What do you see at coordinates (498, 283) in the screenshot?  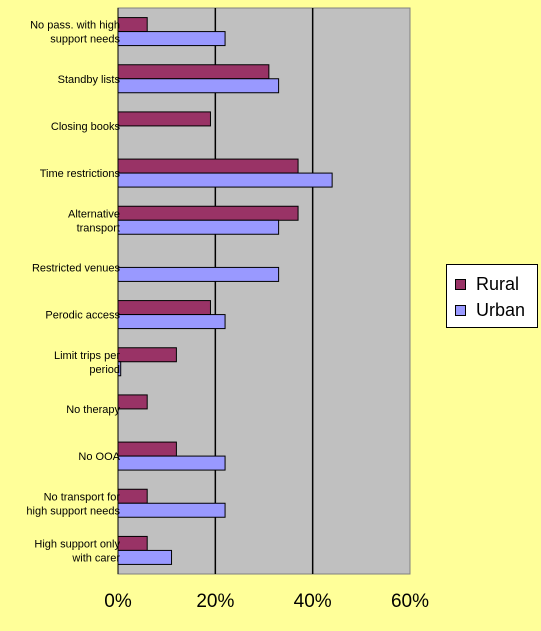 I see `legend-label-rural: Rural` at bounding box center [498, 283].